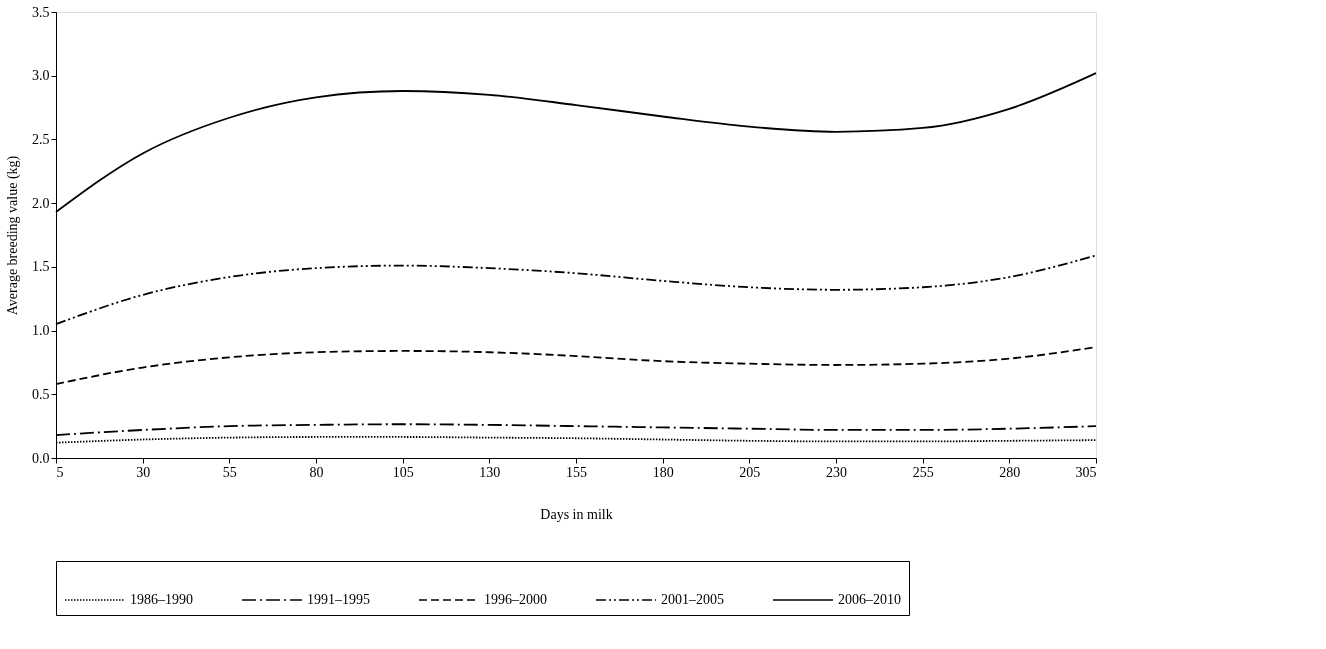  Describe the element at coordinates (13, 235) in the screenshot. I see `y-axis-title: Average breeding value (kg)` at that location.